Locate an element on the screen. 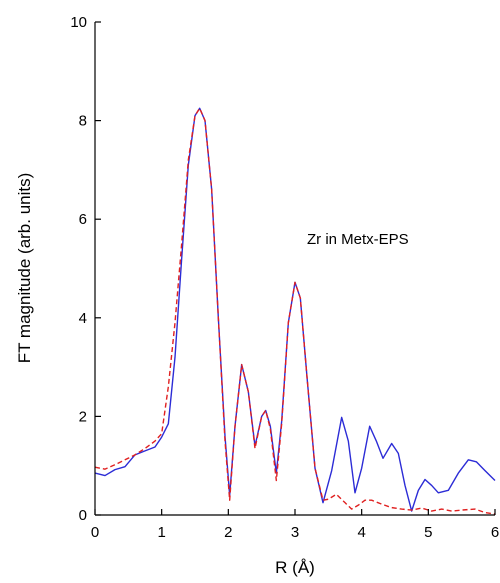  y-tick-label-1: 2 is located at coordinates (83, 416).